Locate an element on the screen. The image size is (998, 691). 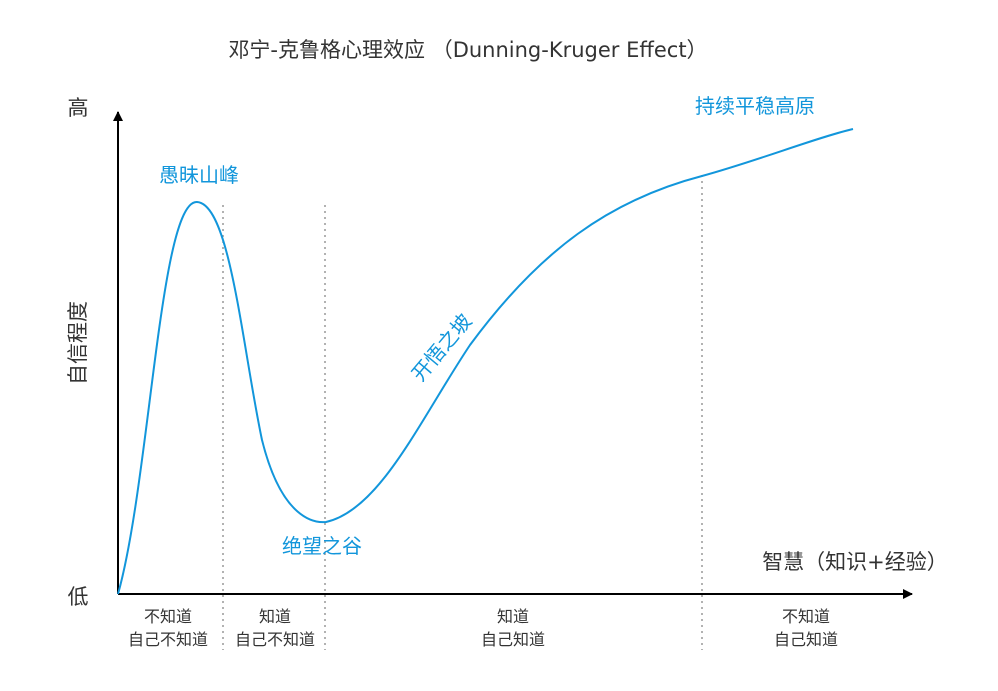
phase-1-line1: 不知道 is located at coordinates (168, 616).